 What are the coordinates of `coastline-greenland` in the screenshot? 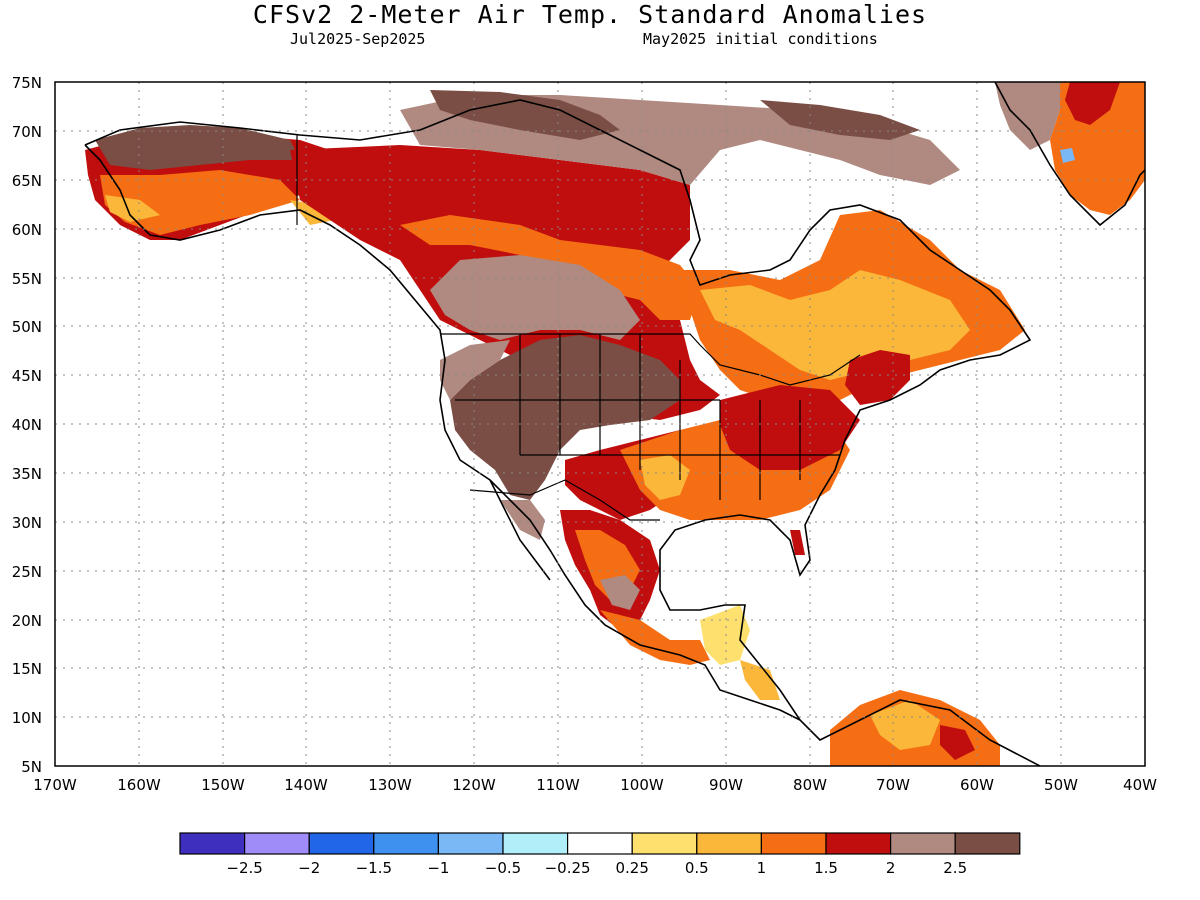 It's located at (1069, 154).